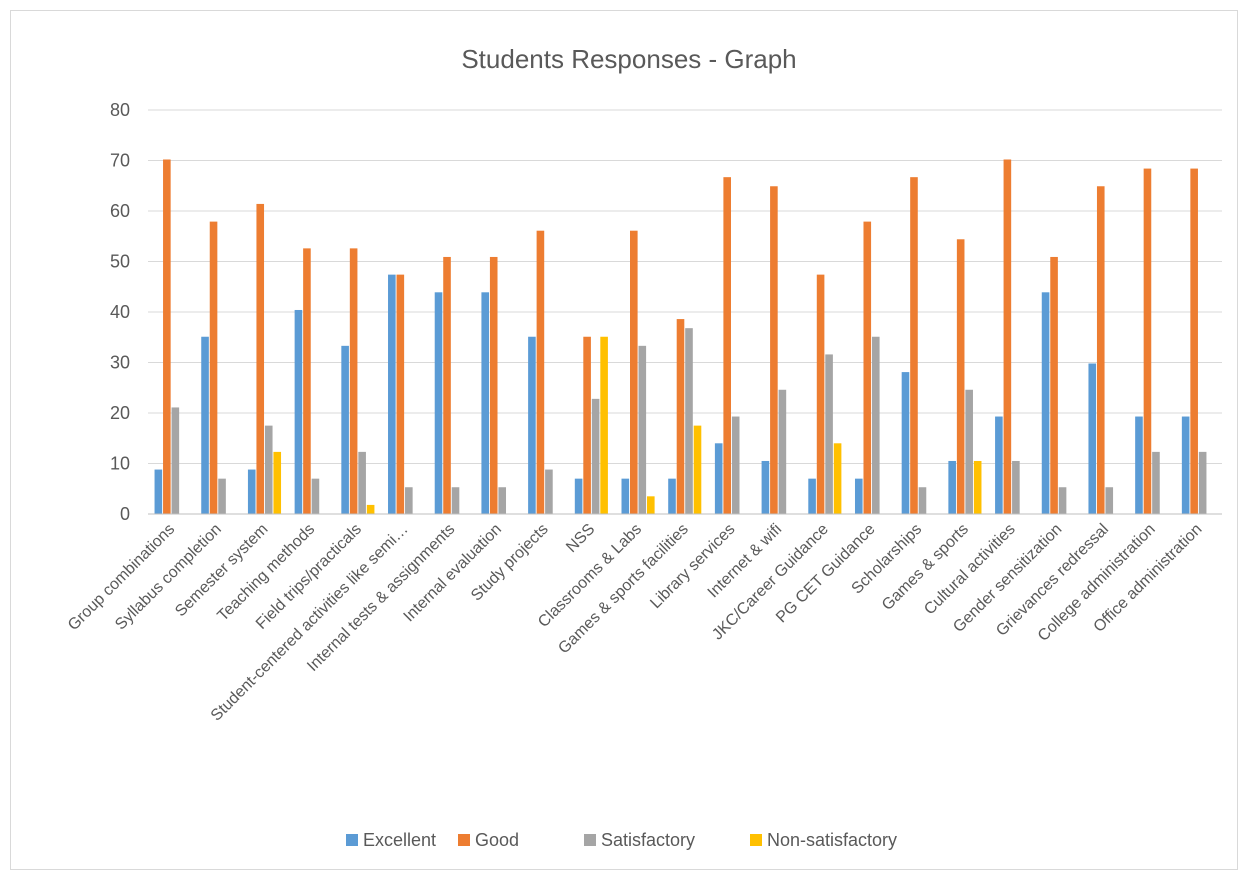 This screenshot has height=875, width=1244. What do you see at coordinates (692, 566) in the screenshot?
I see `x-tick-label: Library services` at bounding box center [692, 566].